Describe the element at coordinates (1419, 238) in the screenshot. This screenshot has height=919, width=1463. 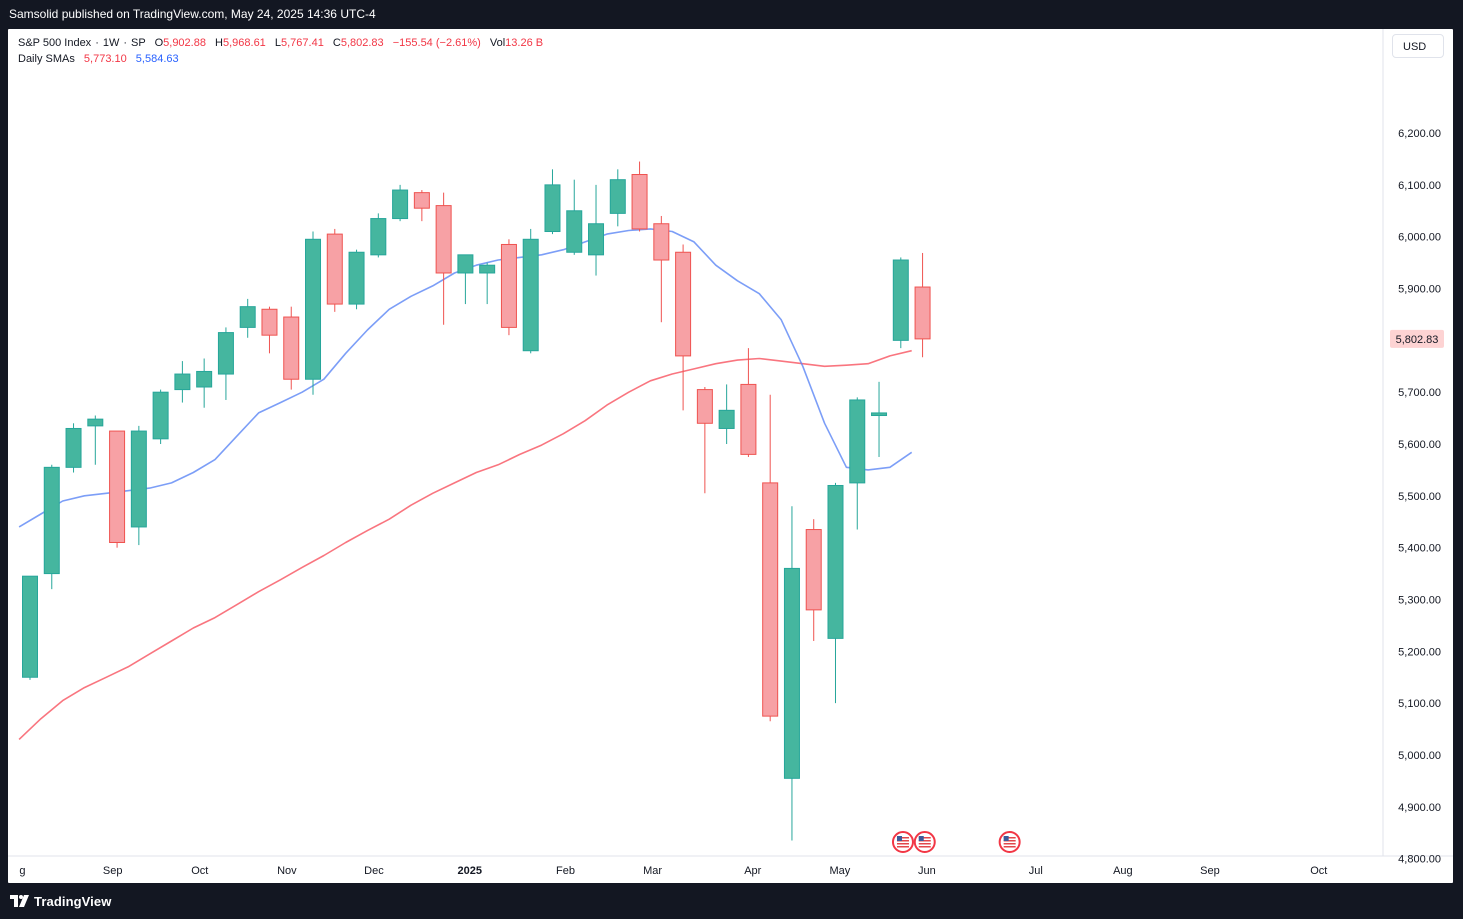
I see `price-tick-label: 6,000.00` at that location.